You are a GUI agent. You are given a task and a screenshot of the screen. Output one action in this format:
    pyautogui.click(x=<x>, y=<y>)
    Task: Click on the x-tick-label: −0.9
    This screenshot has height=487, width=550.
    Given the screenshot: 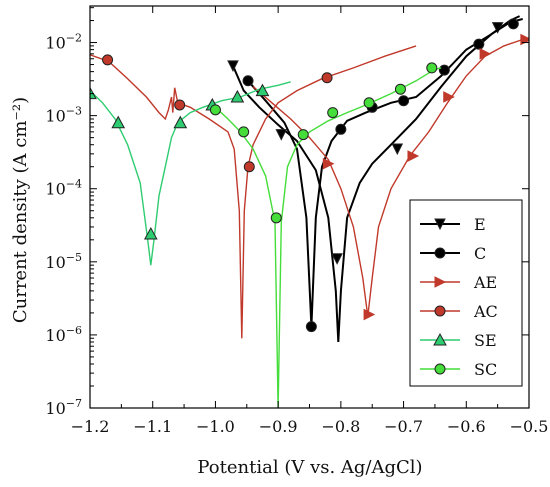 What is the action you would take?
    pyautogui.click(x=278, y=426)
    